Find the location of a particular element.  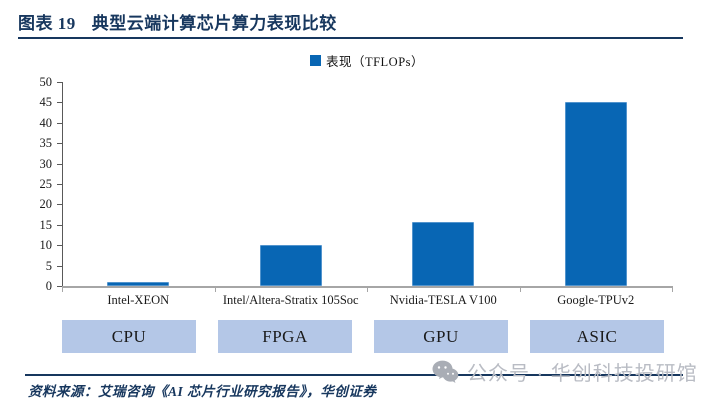

figure-title: 图表 19 典型云端计算芯片算力表现比较 is located at coordinates (177, 21).